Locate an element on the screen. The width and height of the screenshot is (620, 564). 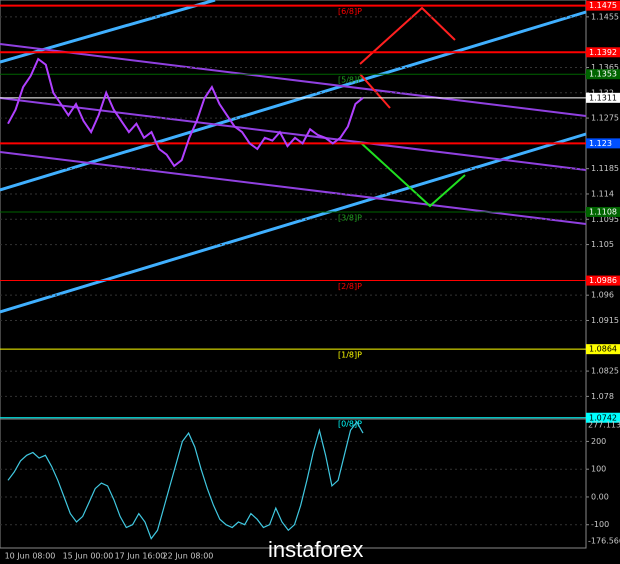
level-label: 1.1392 is located at coordinates (603, 52).